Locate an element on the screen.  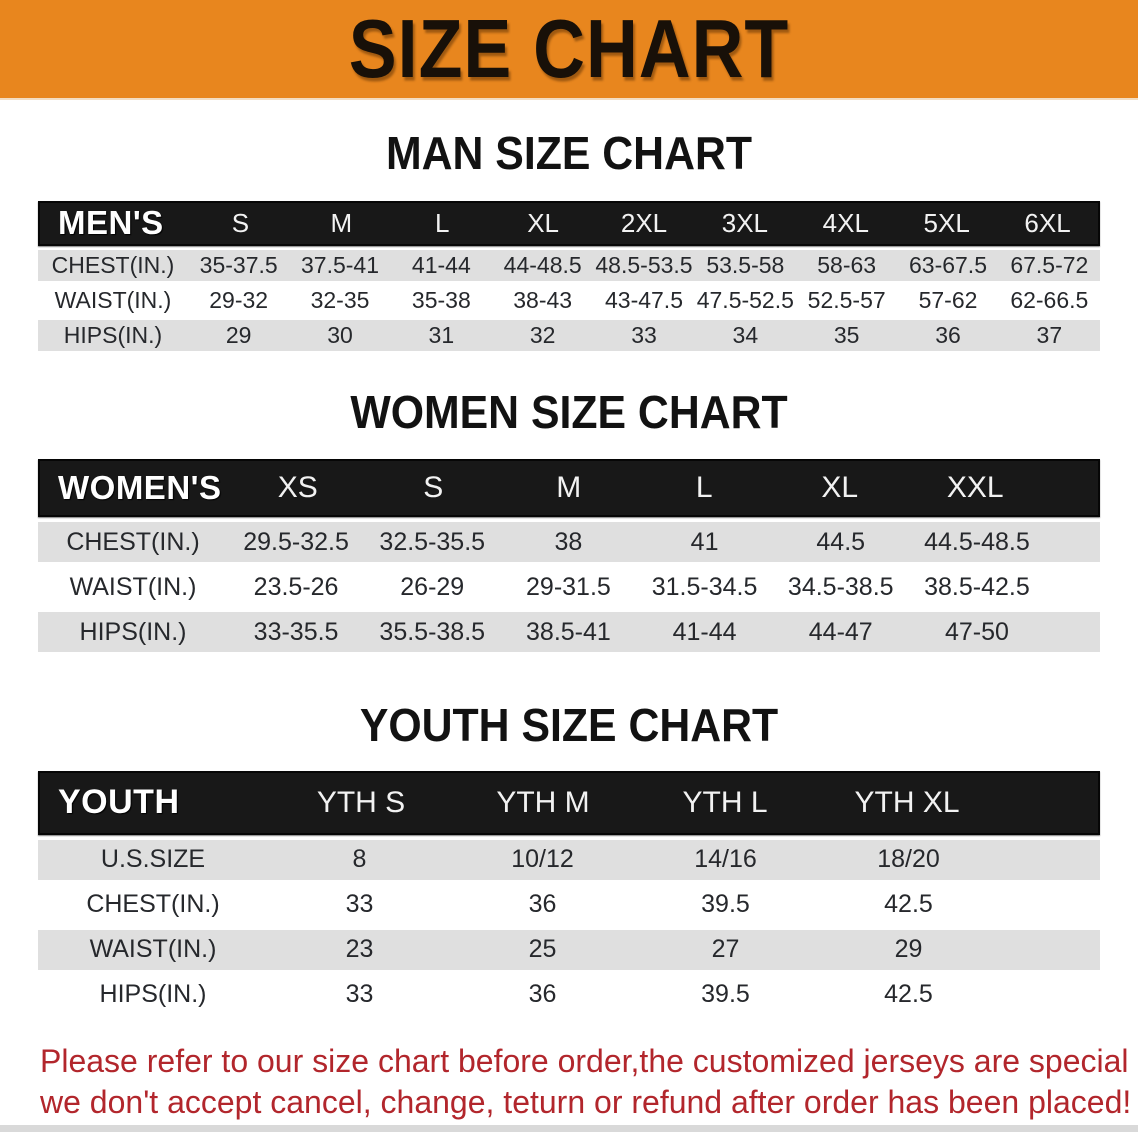
size-value-cell: 63-67.5 is located at coordinates (947, 264).